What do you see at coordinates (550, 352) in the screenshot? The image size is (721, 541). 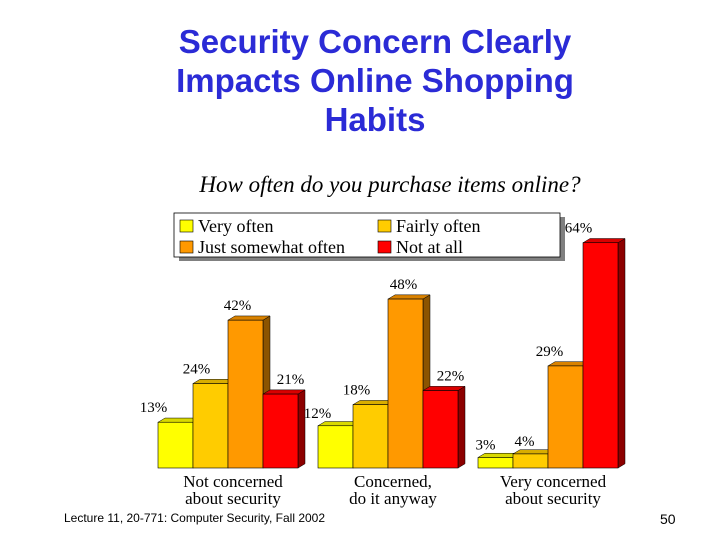 I see `data-label: 29%` at bounding box center [550, 352].